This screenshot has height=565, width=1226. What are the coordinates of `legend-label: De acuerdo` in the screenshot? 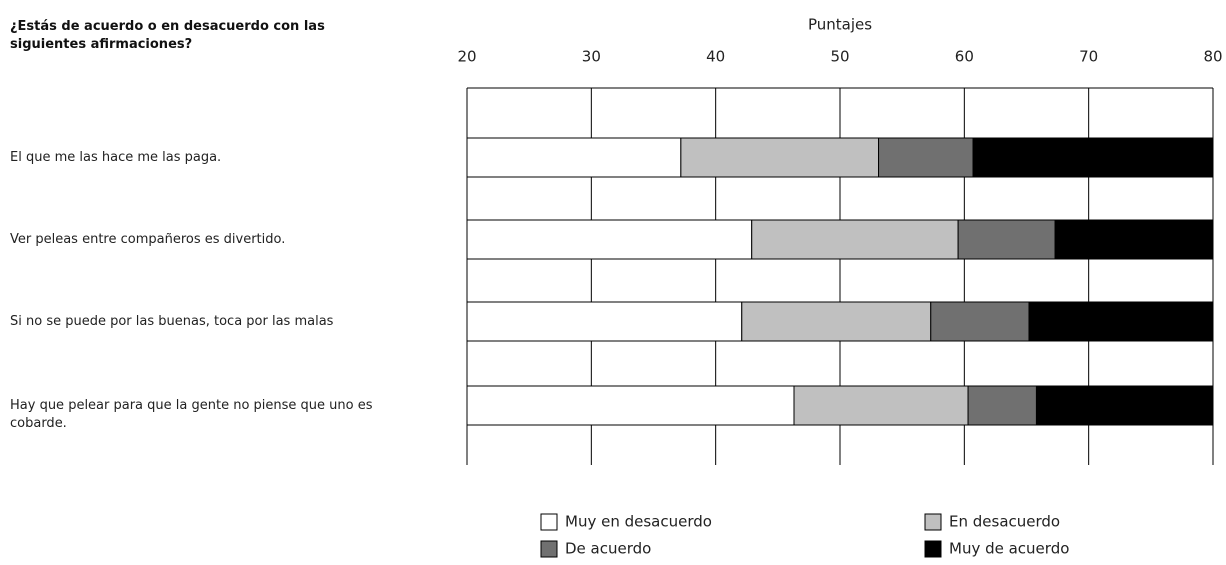 It's located at (608, 549).